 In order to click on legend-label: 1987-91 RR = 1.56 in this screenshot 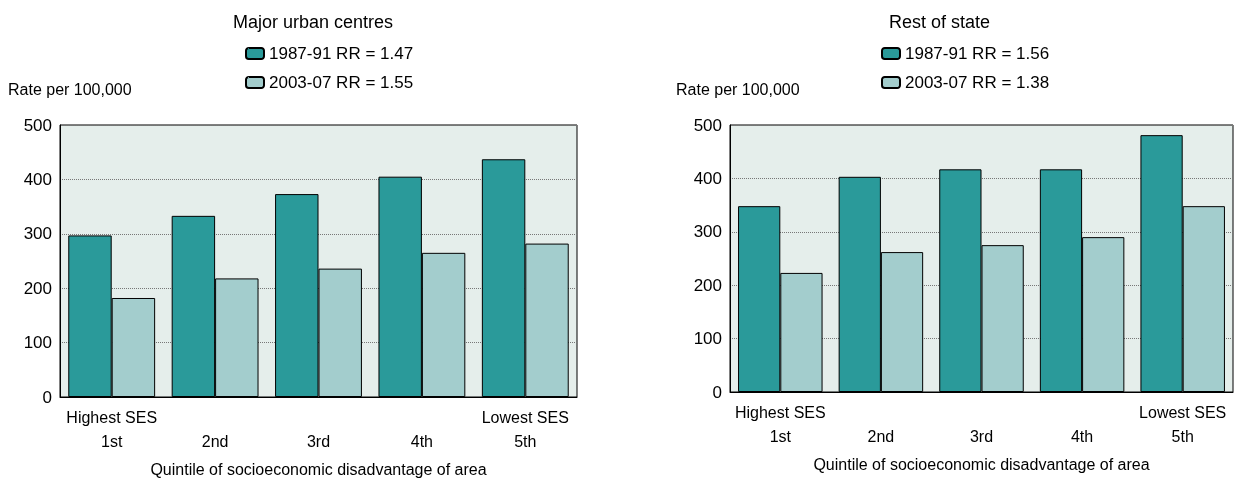, I will do `click(977, 53)`.